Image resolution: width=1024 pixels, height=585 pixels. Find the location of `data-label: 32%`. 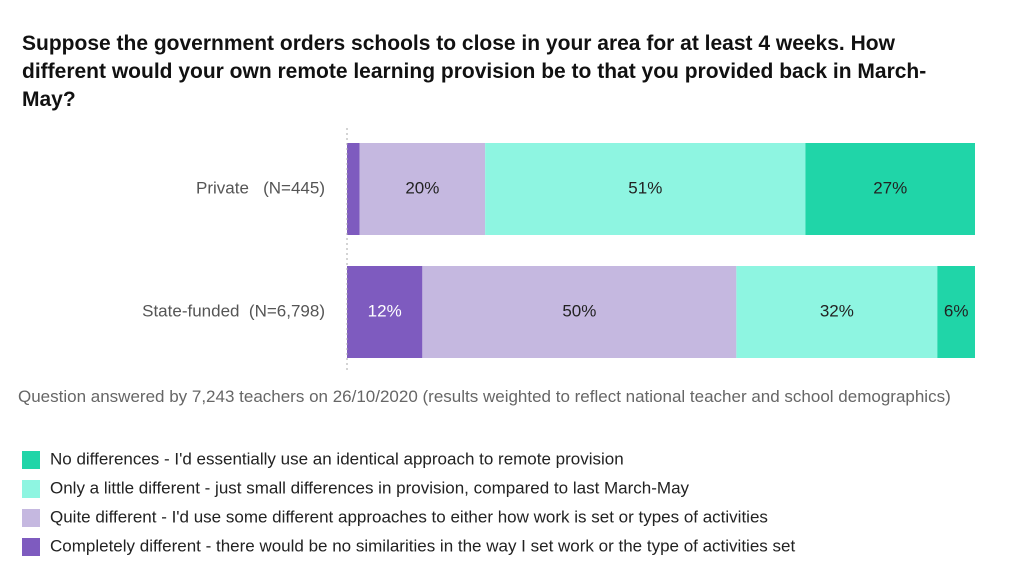

data-label: 32% is located at coordinates (837, 310).